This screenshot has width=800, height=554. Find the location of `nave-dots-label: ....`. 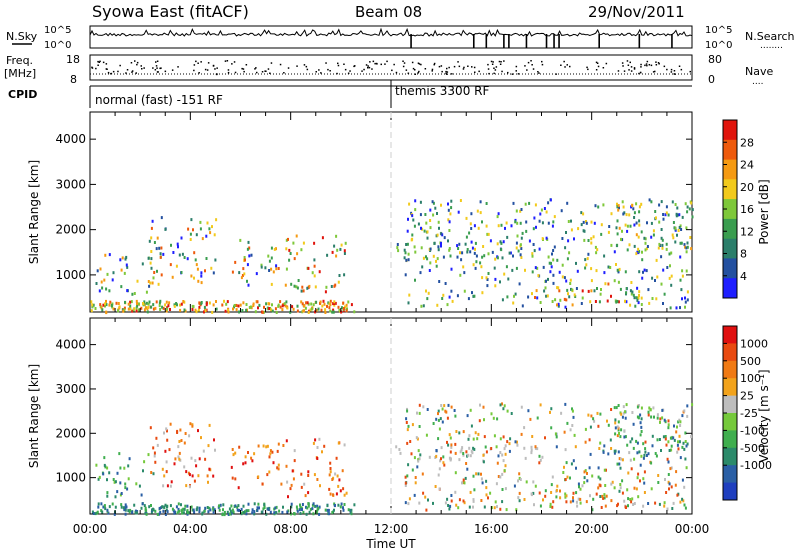

nave-dots-label: .... is located at coordinates (757, 82).